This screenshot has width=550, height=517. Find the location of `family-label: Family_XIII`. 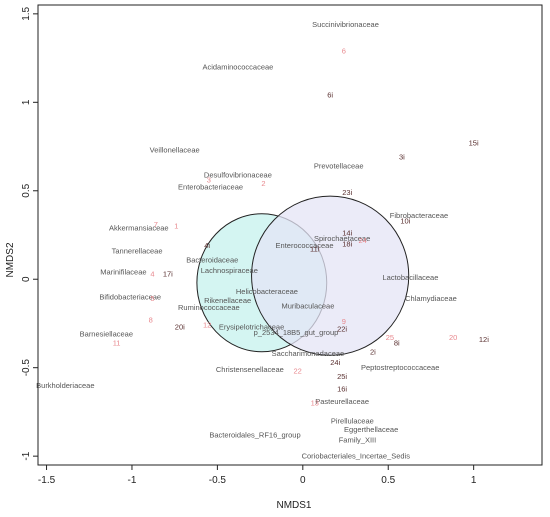

family-label: Family_XIII is located at coordinates (358, 440).